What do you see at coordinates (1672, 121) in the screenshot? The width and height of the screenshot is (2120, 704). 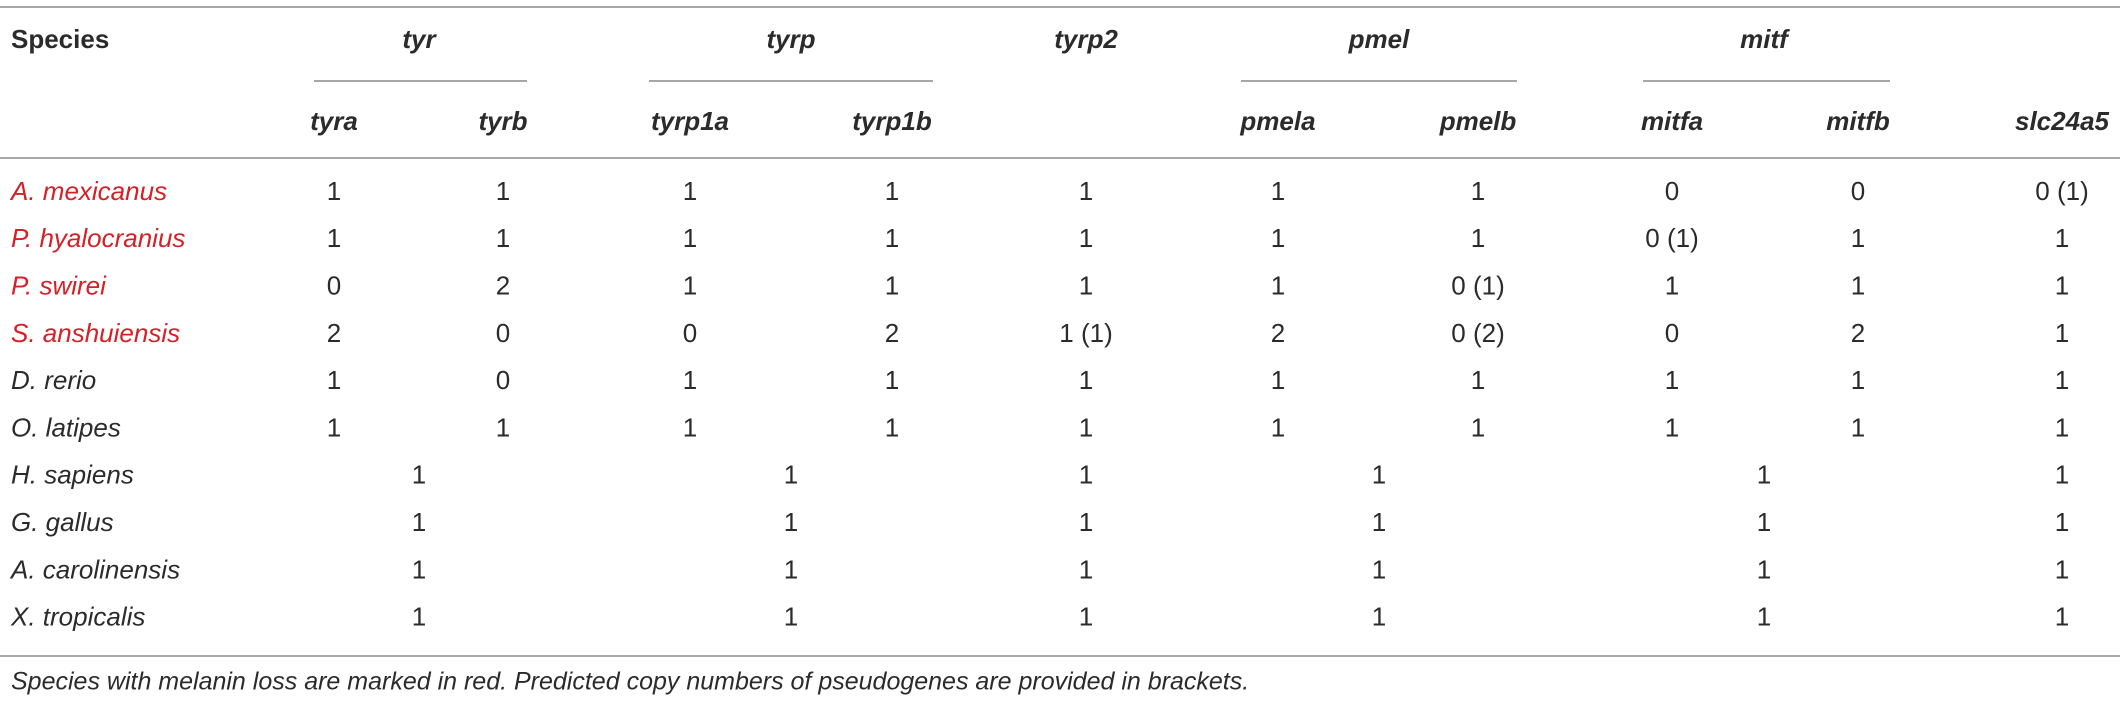 I see `gene-header: mitfa` at bounding box center [1672, 121].